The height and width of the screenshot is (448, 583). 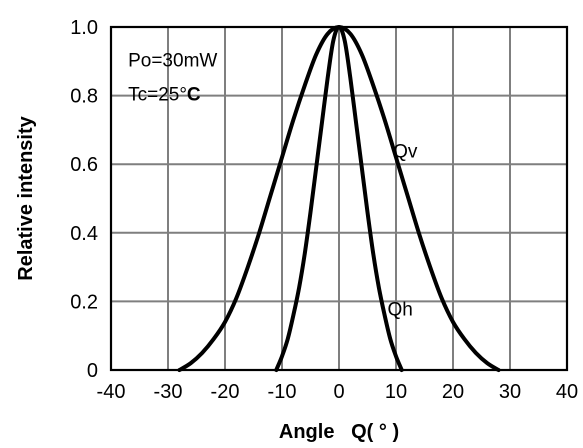 What do you see at coordinates (567, 392) in the screenshot?
I see `x-tick-label: 40` at bounding box center [567, 392].